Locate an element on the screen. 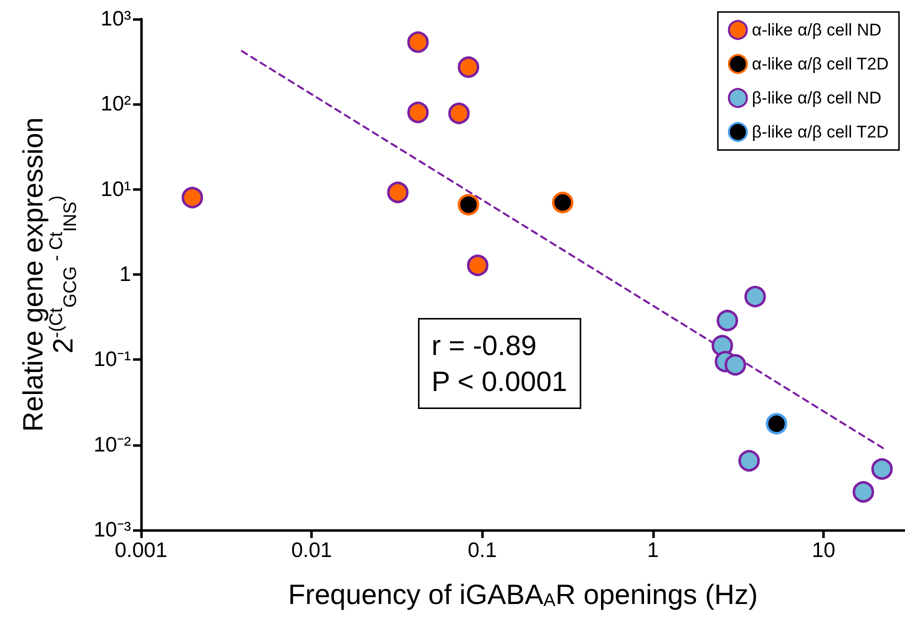  y-tick-label: 1 is located at coordinates (125, 274).